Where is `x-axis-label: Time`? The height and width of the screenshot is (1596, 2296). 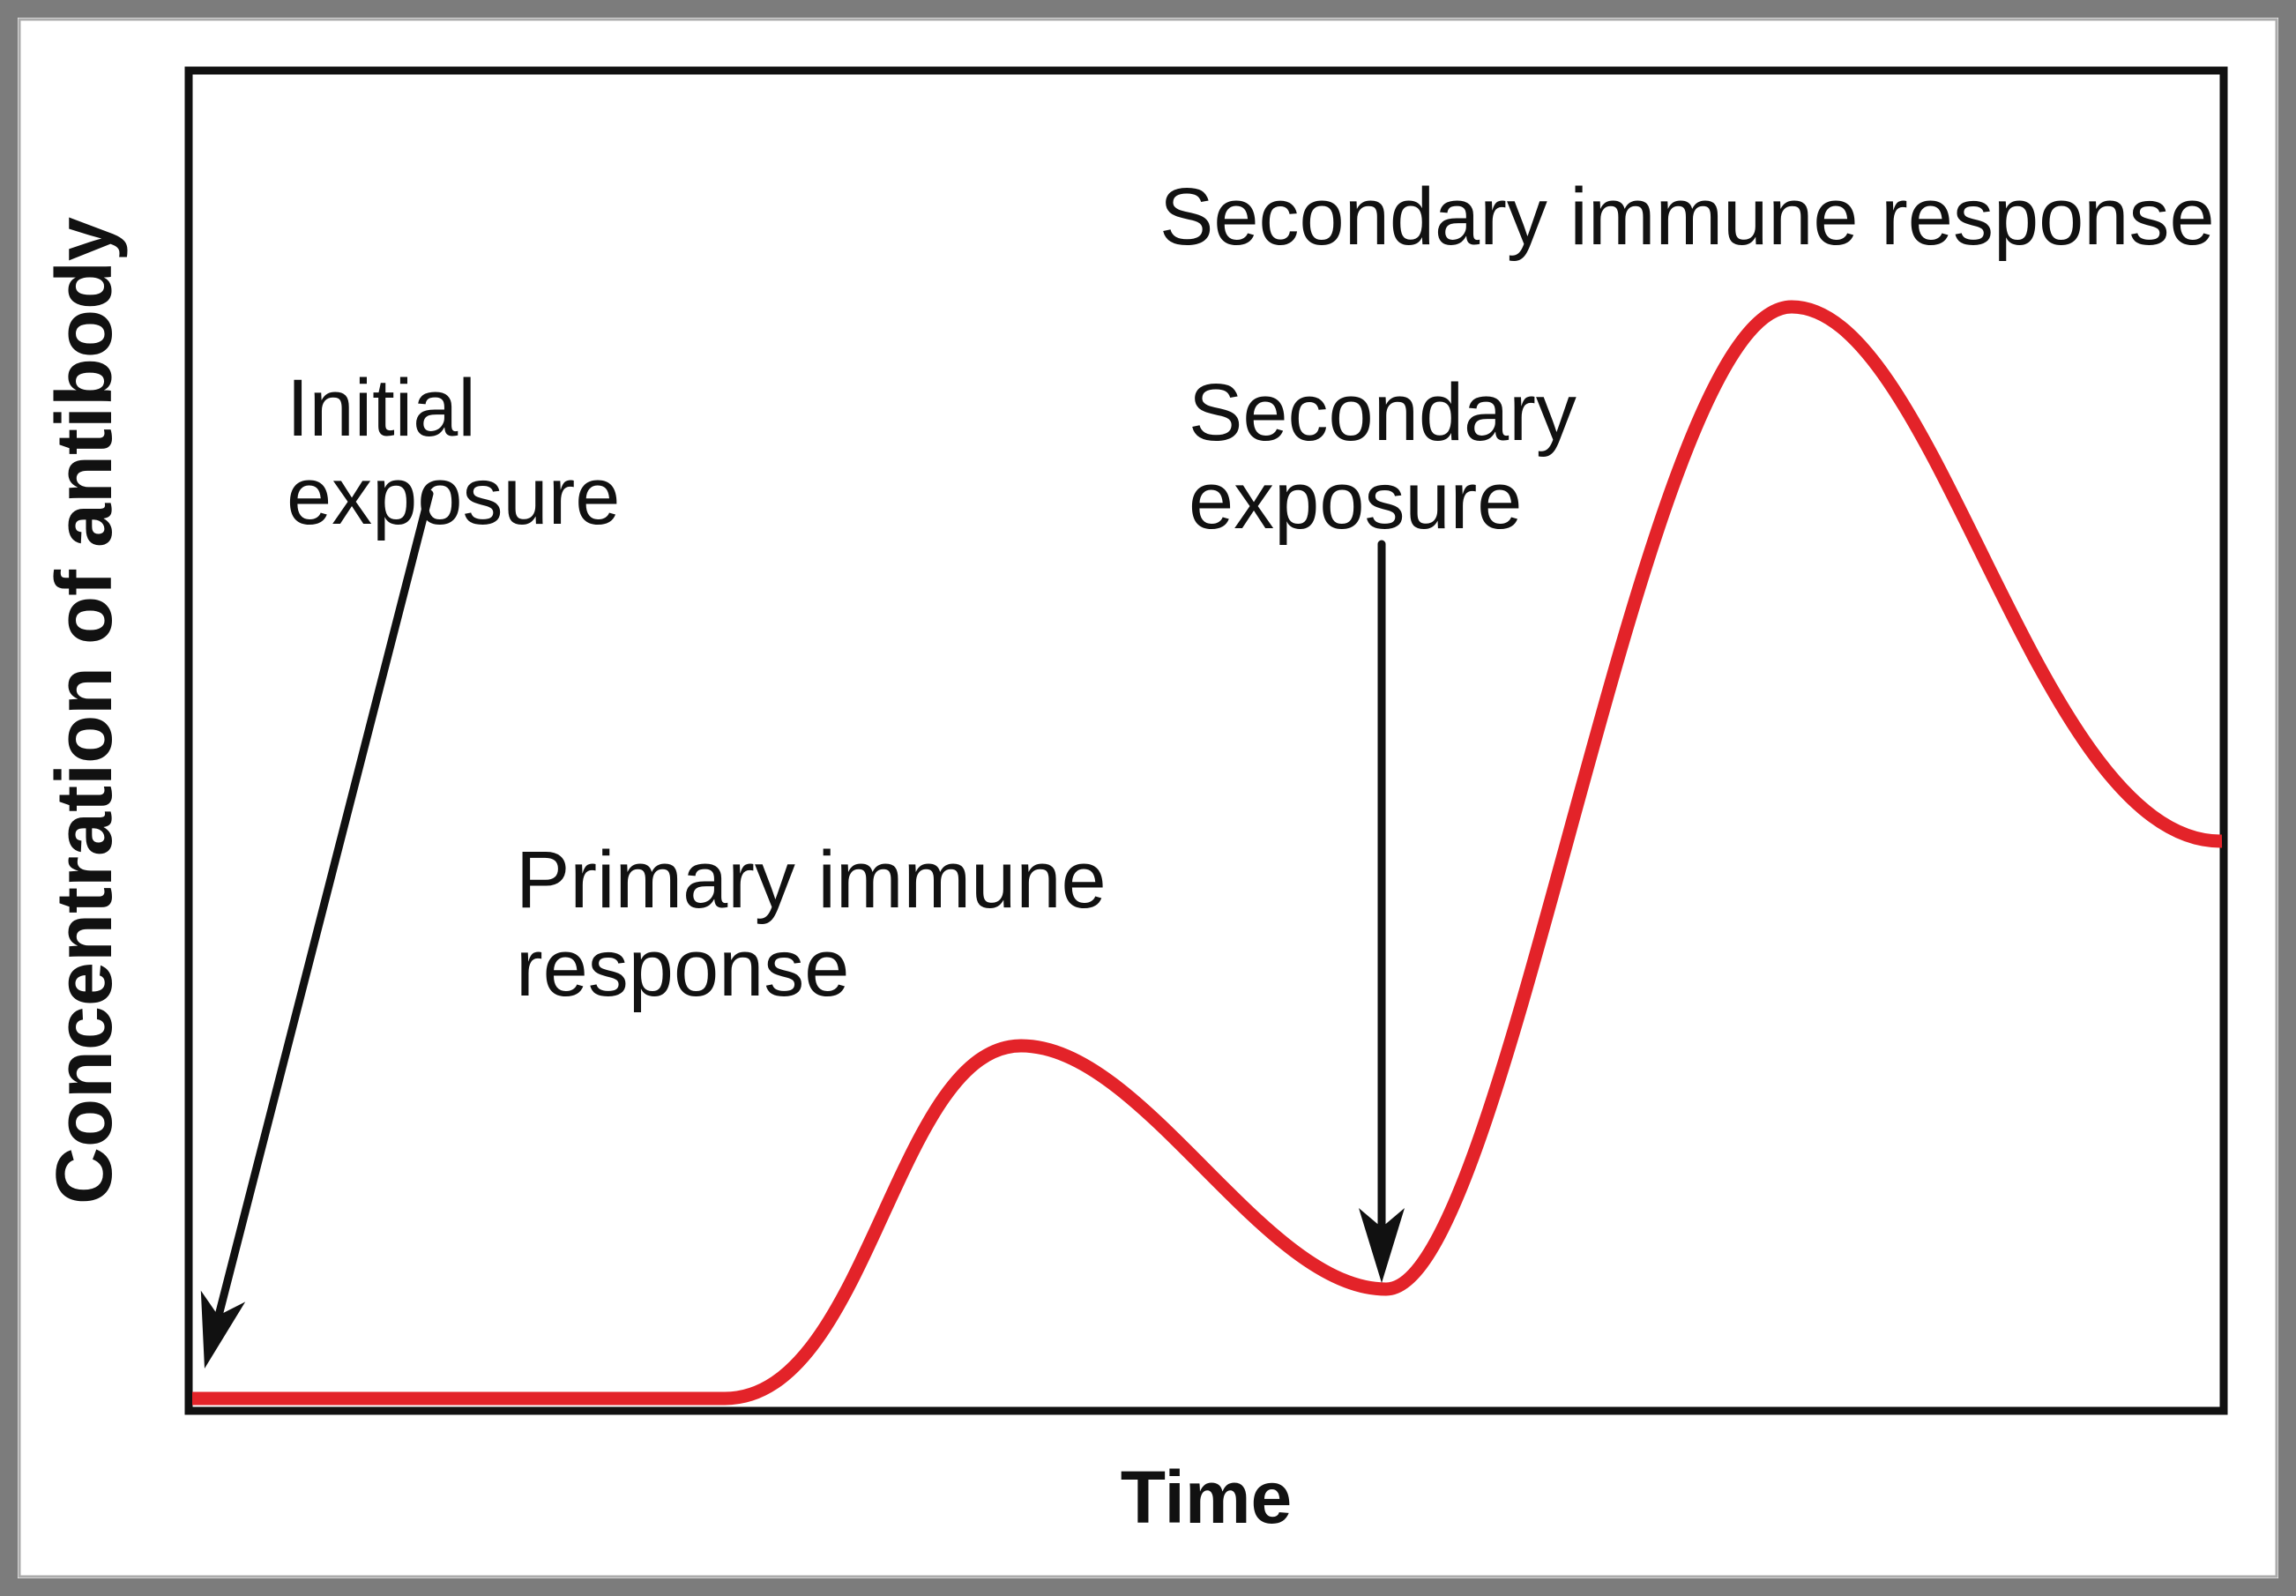
x-axis-label: Time is located at coordinates (1206, 1497).